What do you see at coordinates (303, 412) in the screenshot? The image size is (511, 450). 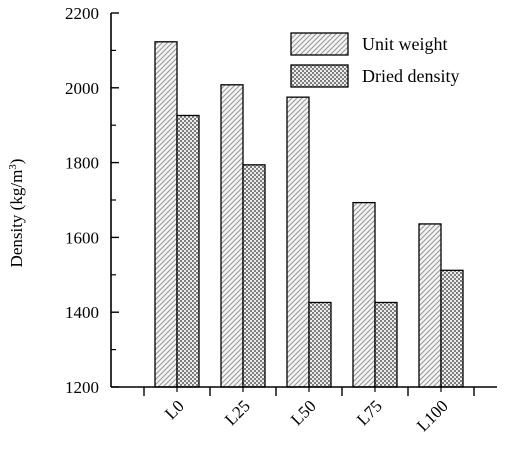 I see `x-tick-label-l50: L50` at bounding box center [303, 412].